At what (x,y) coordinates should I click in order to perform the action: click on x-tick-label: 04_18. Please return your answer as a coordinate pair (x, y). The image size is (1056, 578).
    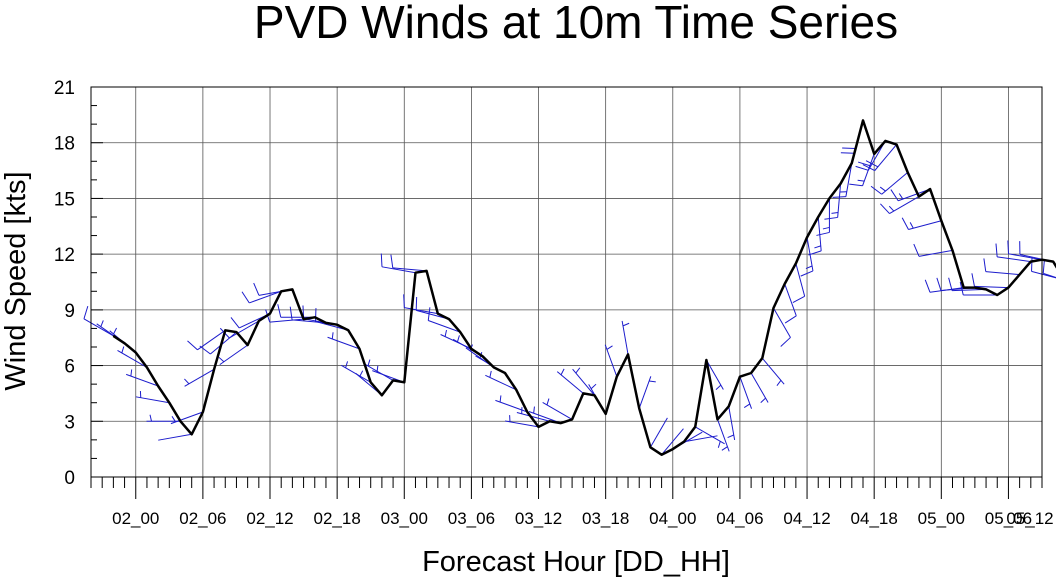
    Looking at the image, I should click on (874, 518).